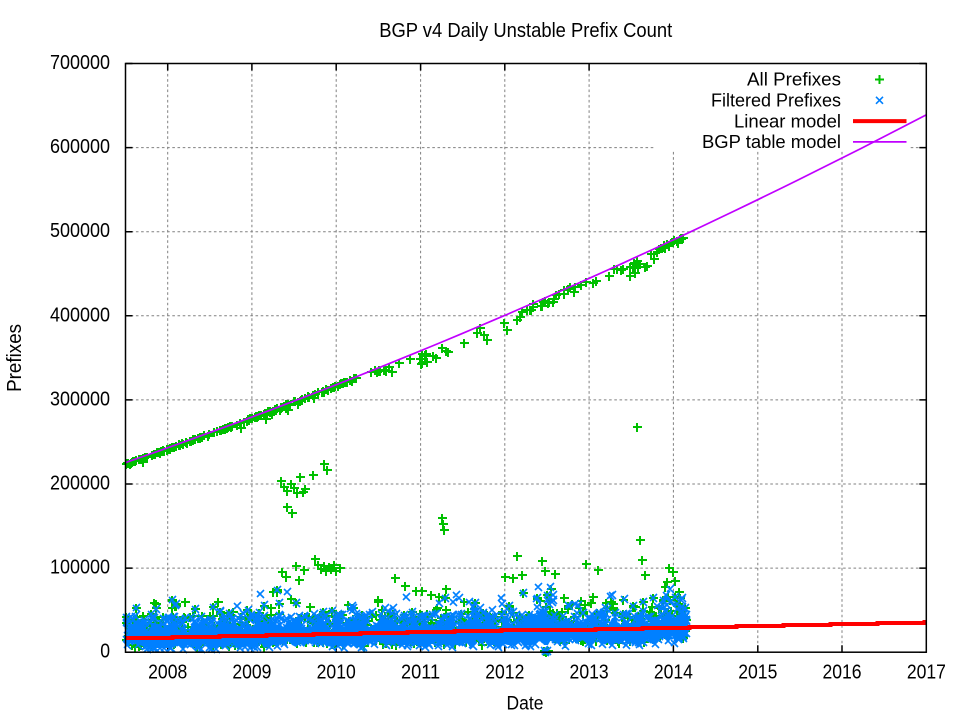  Describe the element at coordinates (80, 63) in the screenshot. I see `svg-text: 700000` at that location.